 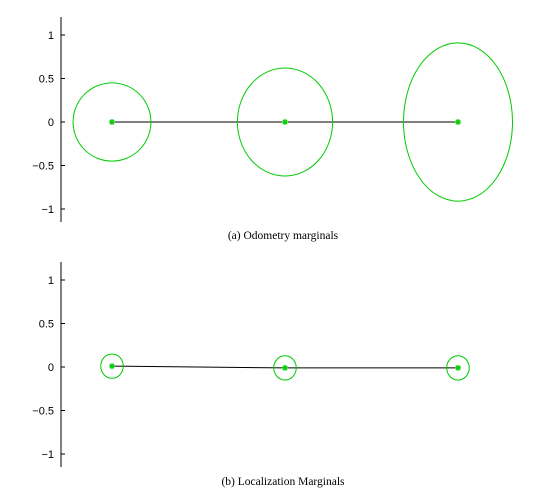 What do you see at coordinates (283, 236) in the screenshot?
I see `caption-odometry-marginals: (a) Odometry marginals` at bounding box center [283, 236].